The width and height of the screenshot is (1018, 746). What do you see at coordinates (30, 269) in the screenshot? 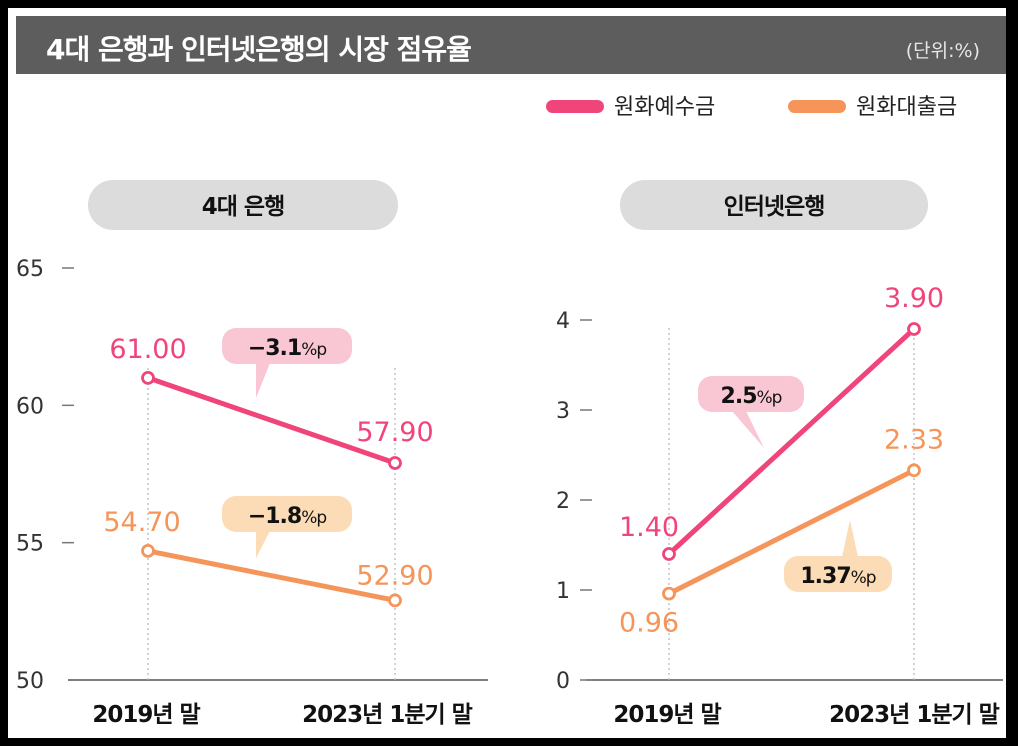
I see `y-tick-label-0-3: 65` at bounding box center [30, 269].